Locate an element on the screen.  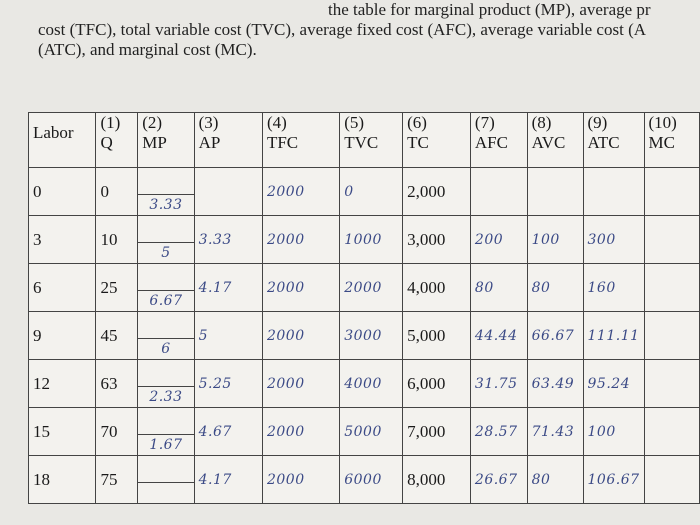
marginal-product: 2.33 is located at coordinates (166, 397).